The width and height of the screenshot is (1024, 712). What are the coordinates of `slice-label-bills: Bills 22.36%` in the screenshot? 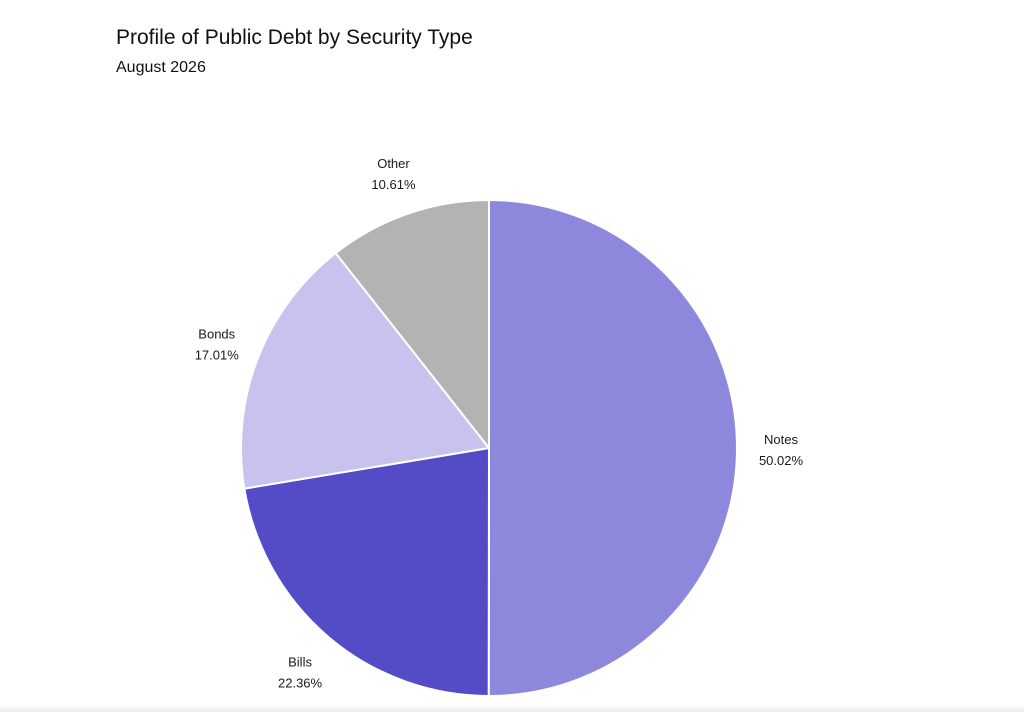 It's located at (300, 673).